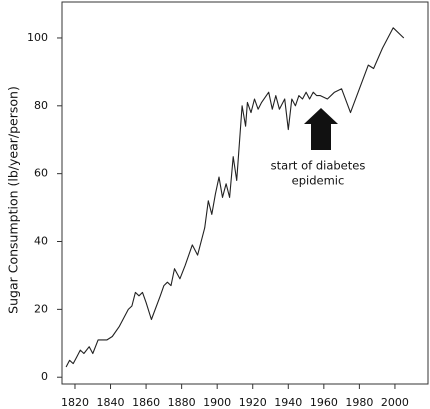 This screenshot has height=409, width=430. What do you see at coordinates (44, 376) in the screenshot?
I see `y-tick-label: 0` at bounding box center [44, 376].